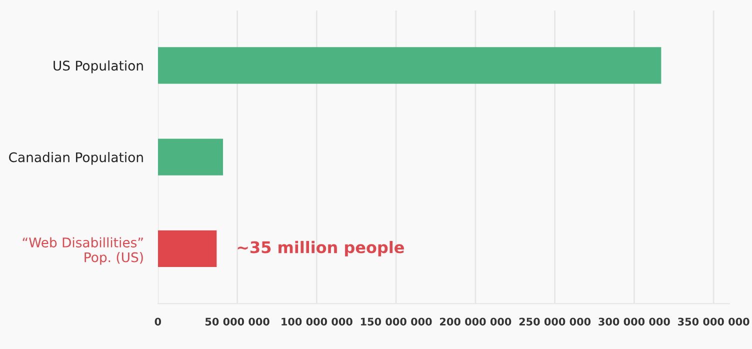 The image size is (752, 349). Describe the element at coordinates (98, 67) in the screenshot. I see `y-tick-label: US Population` at that location.